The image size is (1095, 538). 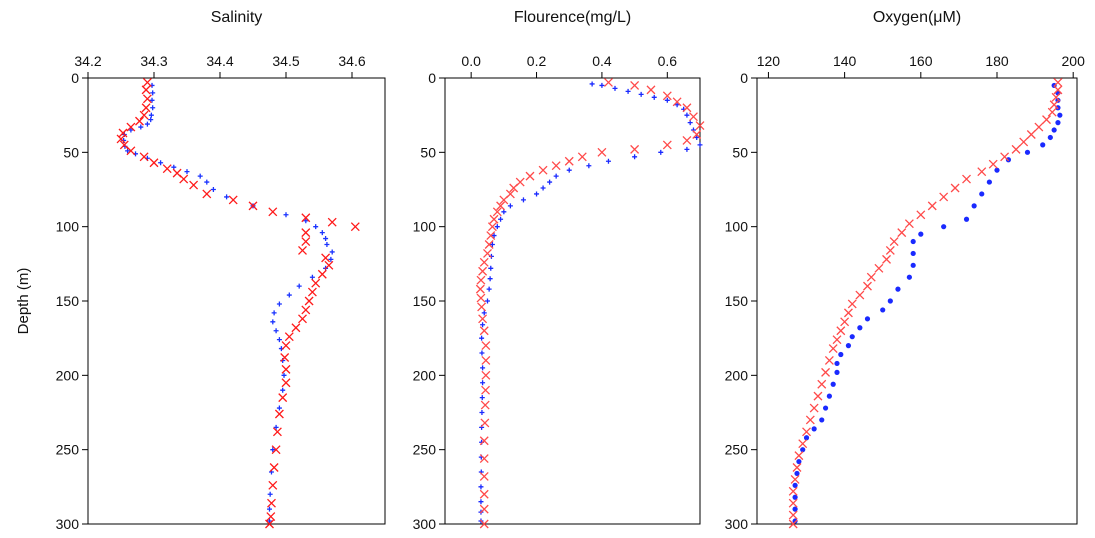 I want to click on salinity-x-tick-label: 34.6, so click(x=351, y=61).